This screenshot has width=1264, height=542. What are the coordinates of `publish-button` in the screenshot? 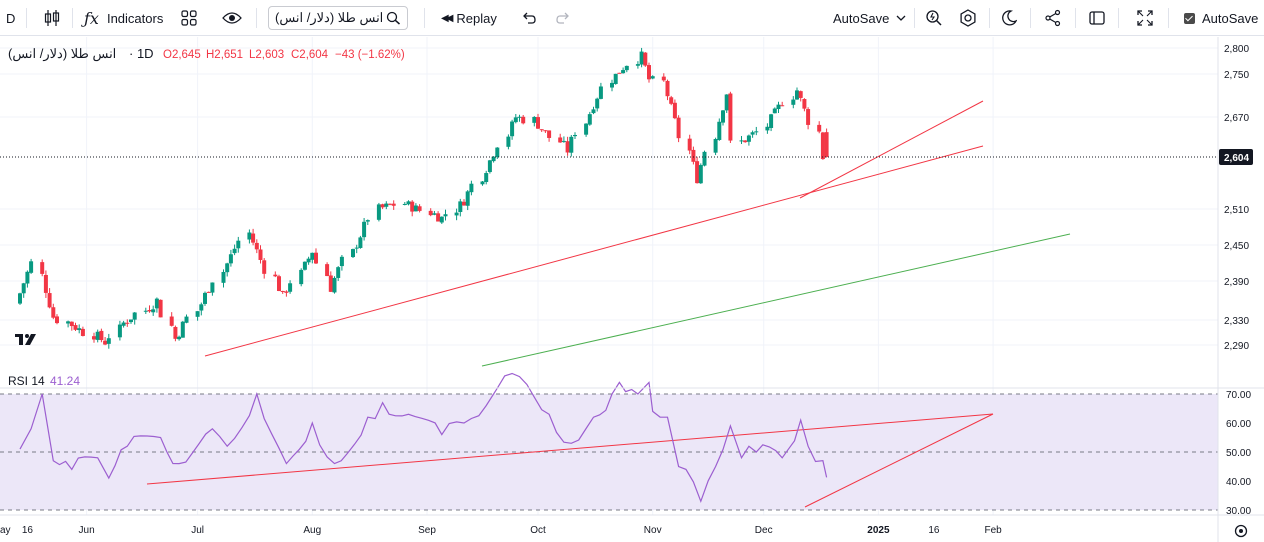 It's located at (1097, 18).